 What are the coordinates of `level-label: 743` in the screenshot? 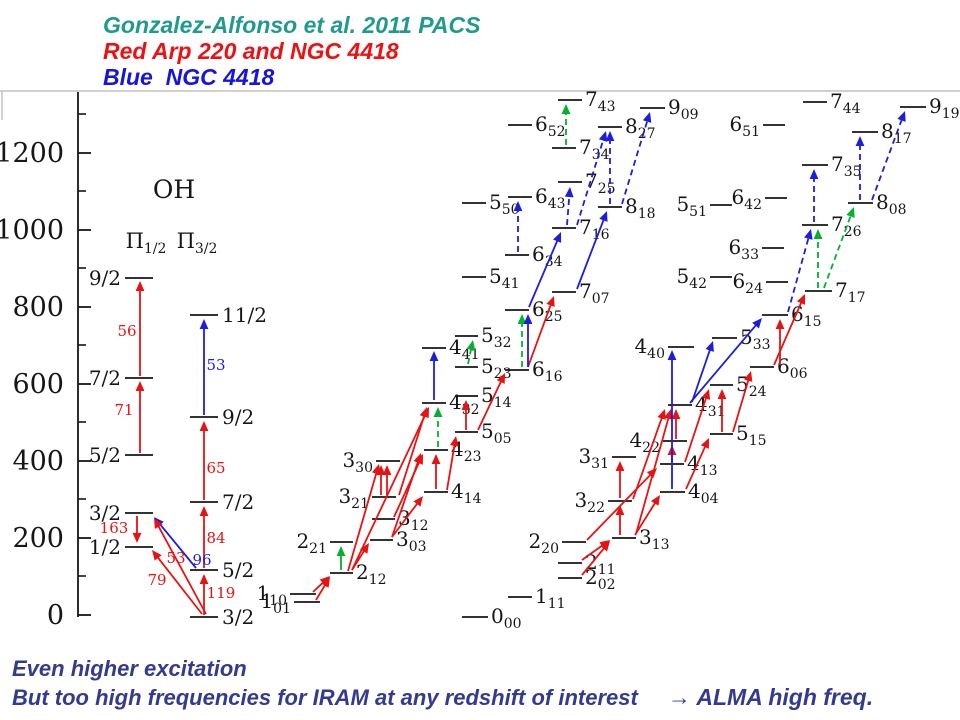 It's located at (600, 101).